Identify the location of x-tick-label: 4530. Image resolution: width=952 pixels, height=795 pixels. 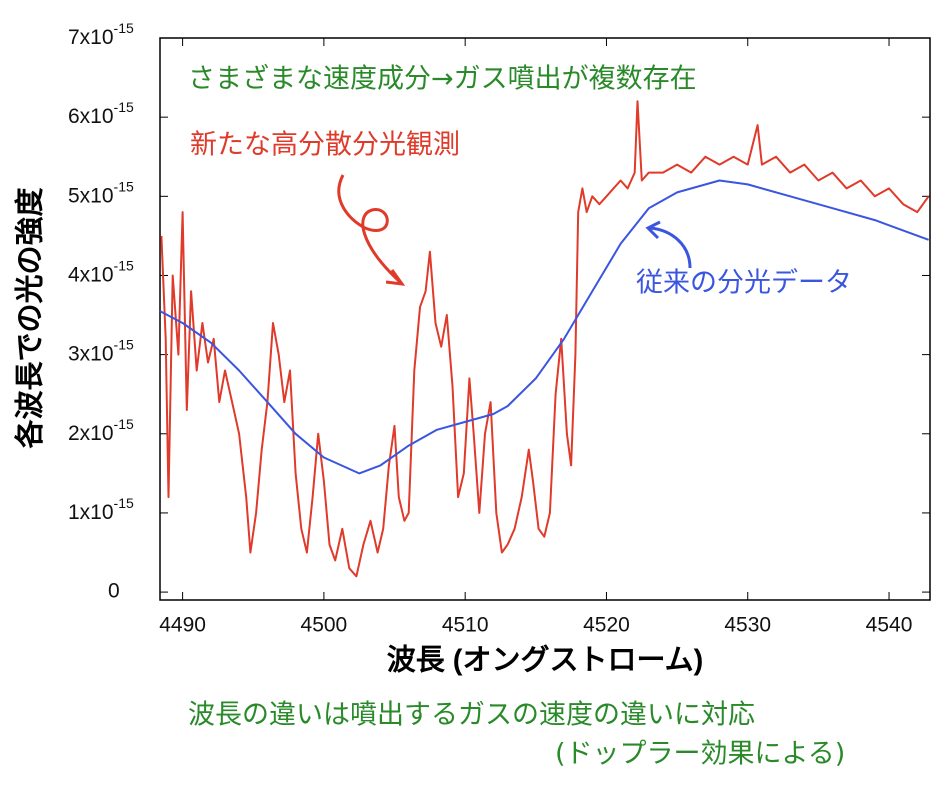
(747, 625).